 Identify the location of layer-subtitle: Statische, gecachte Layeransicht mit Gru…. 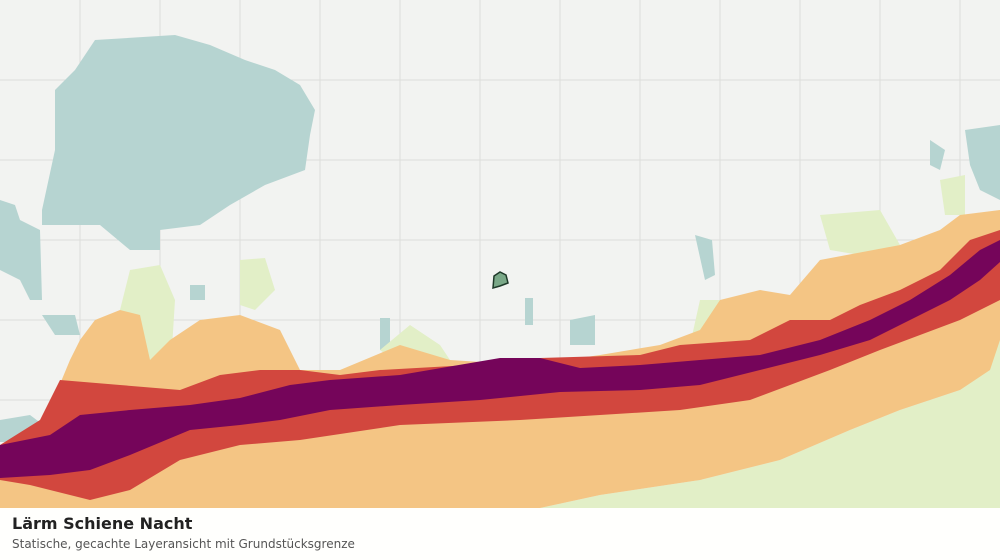
(183, 544).